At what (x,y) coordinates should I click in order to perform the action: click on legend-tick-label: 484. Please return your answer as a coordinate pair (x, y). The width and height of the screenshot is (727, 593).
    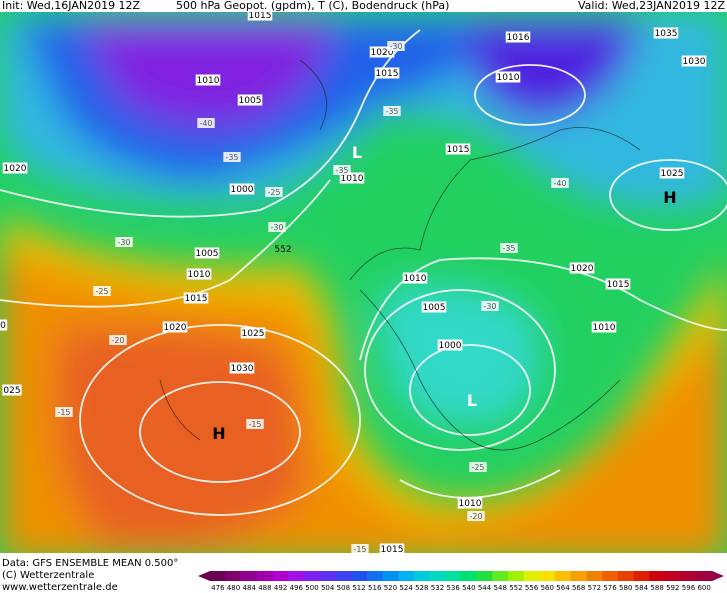
    Looking at the image, I should click on (250, 588).